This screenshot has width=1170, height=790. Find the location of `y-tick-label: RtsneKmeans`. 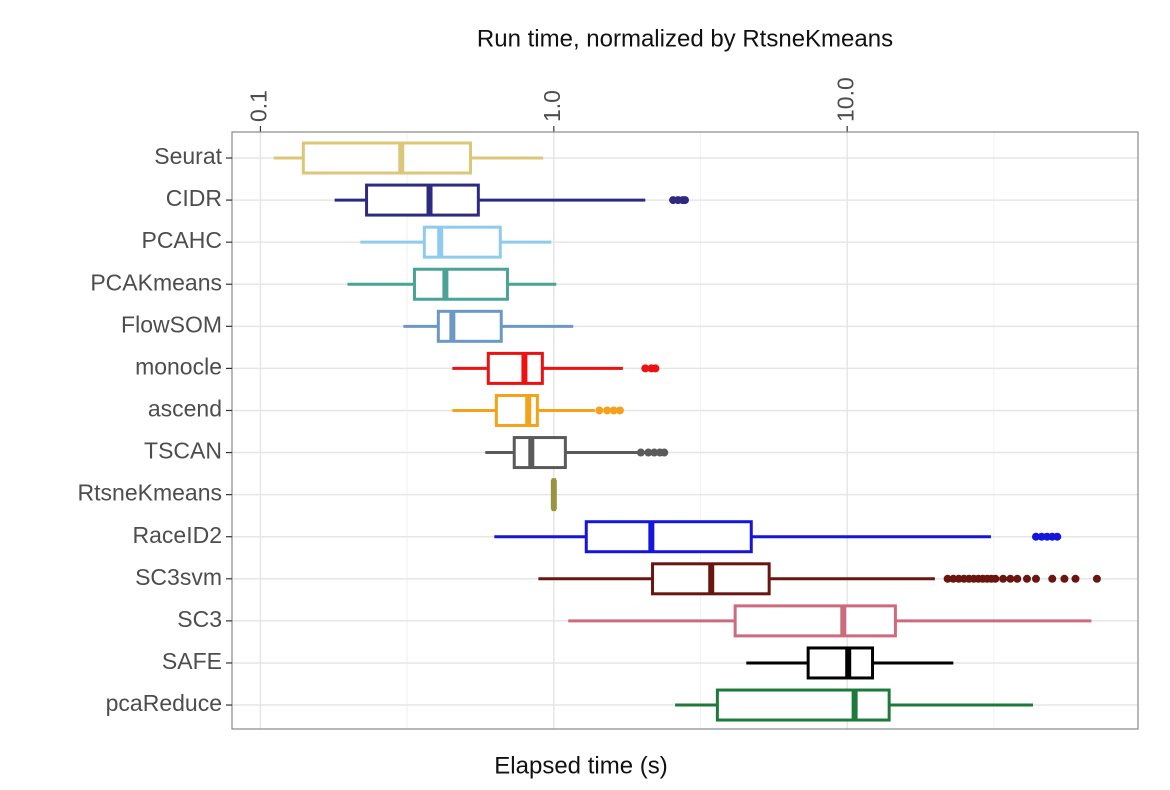

y-tick-label: RtsneKmeans is located at coordinates (150, 493).